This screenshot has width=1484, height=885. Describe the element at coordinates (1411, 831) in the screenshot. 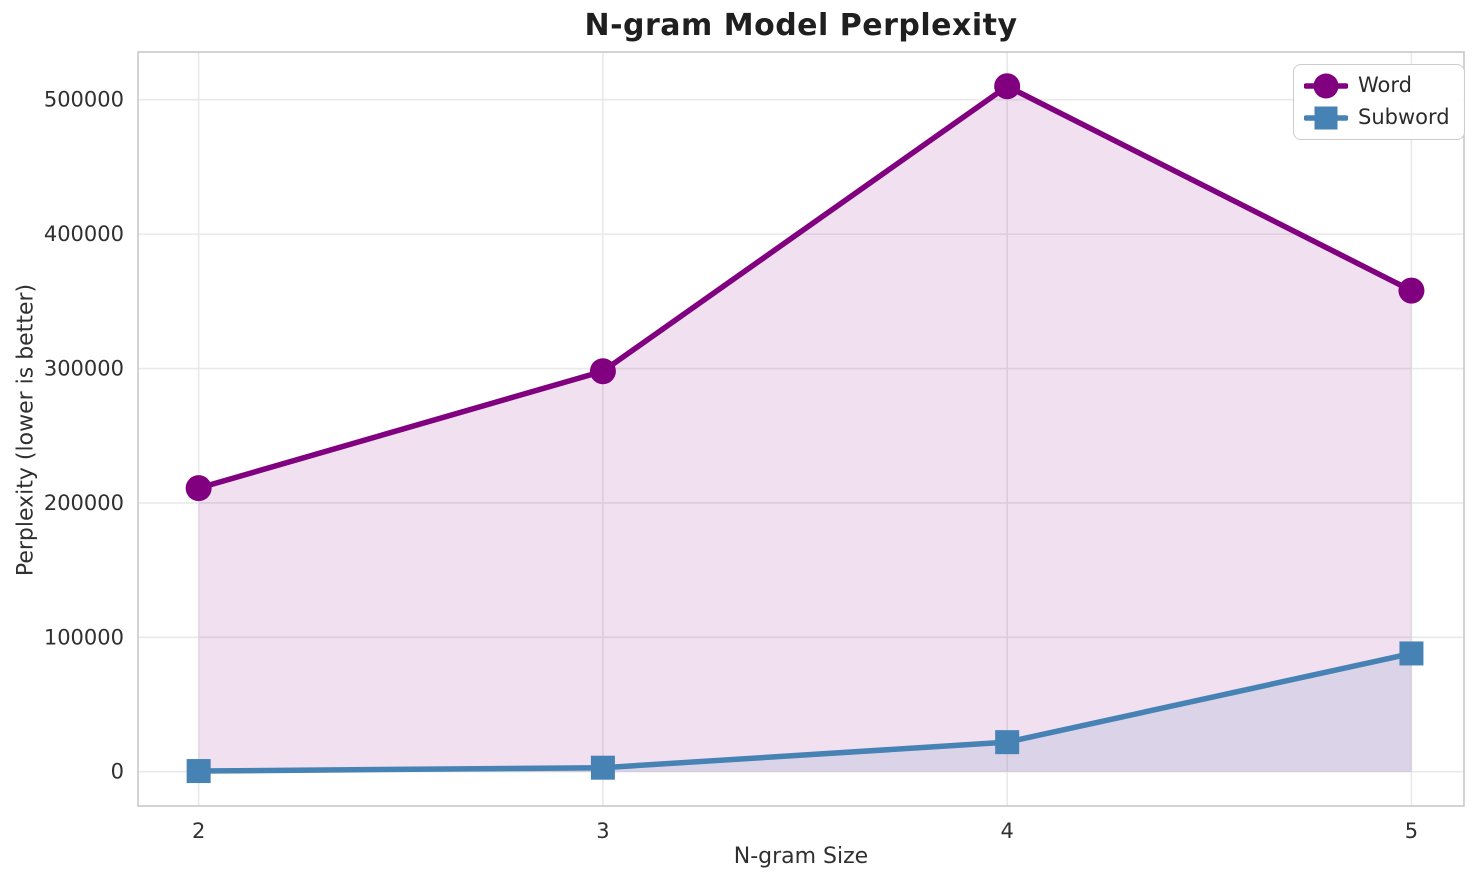

I see `x-tick-label: 5` at that location.